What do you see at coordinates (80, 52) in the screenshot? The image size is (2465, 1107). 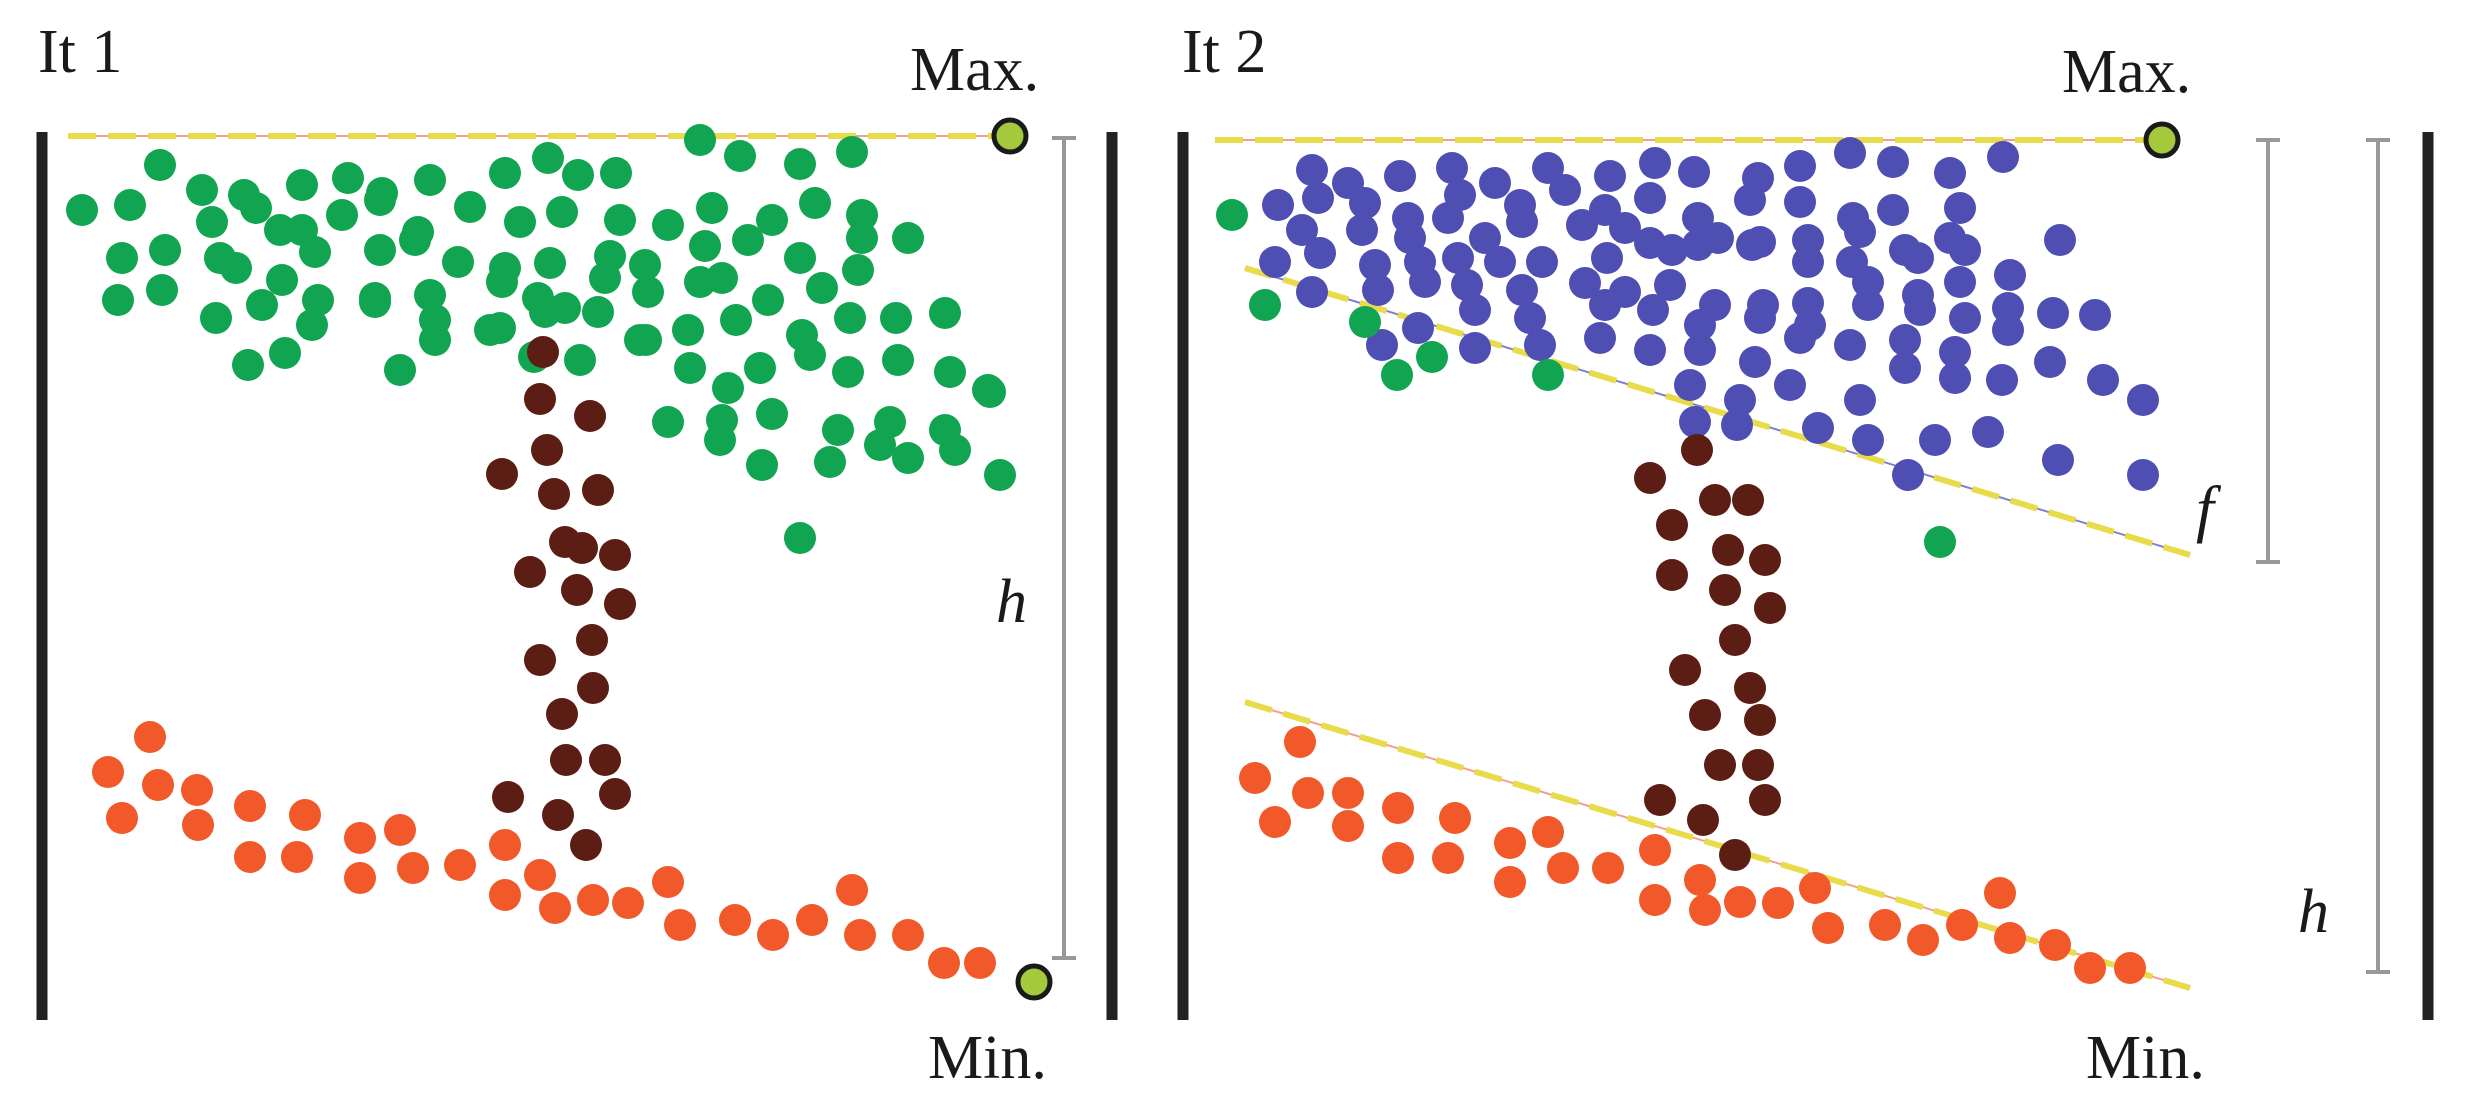 I see `panel-title: It 1` at bounding box center [80, 52].